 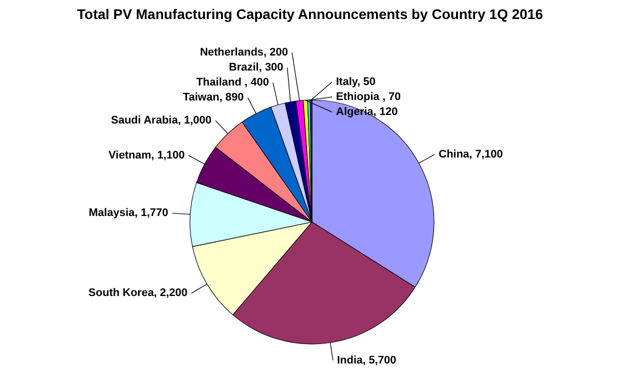 I want to click on slice-label: Vietnam, 1,100, so click(x=146, y=156).